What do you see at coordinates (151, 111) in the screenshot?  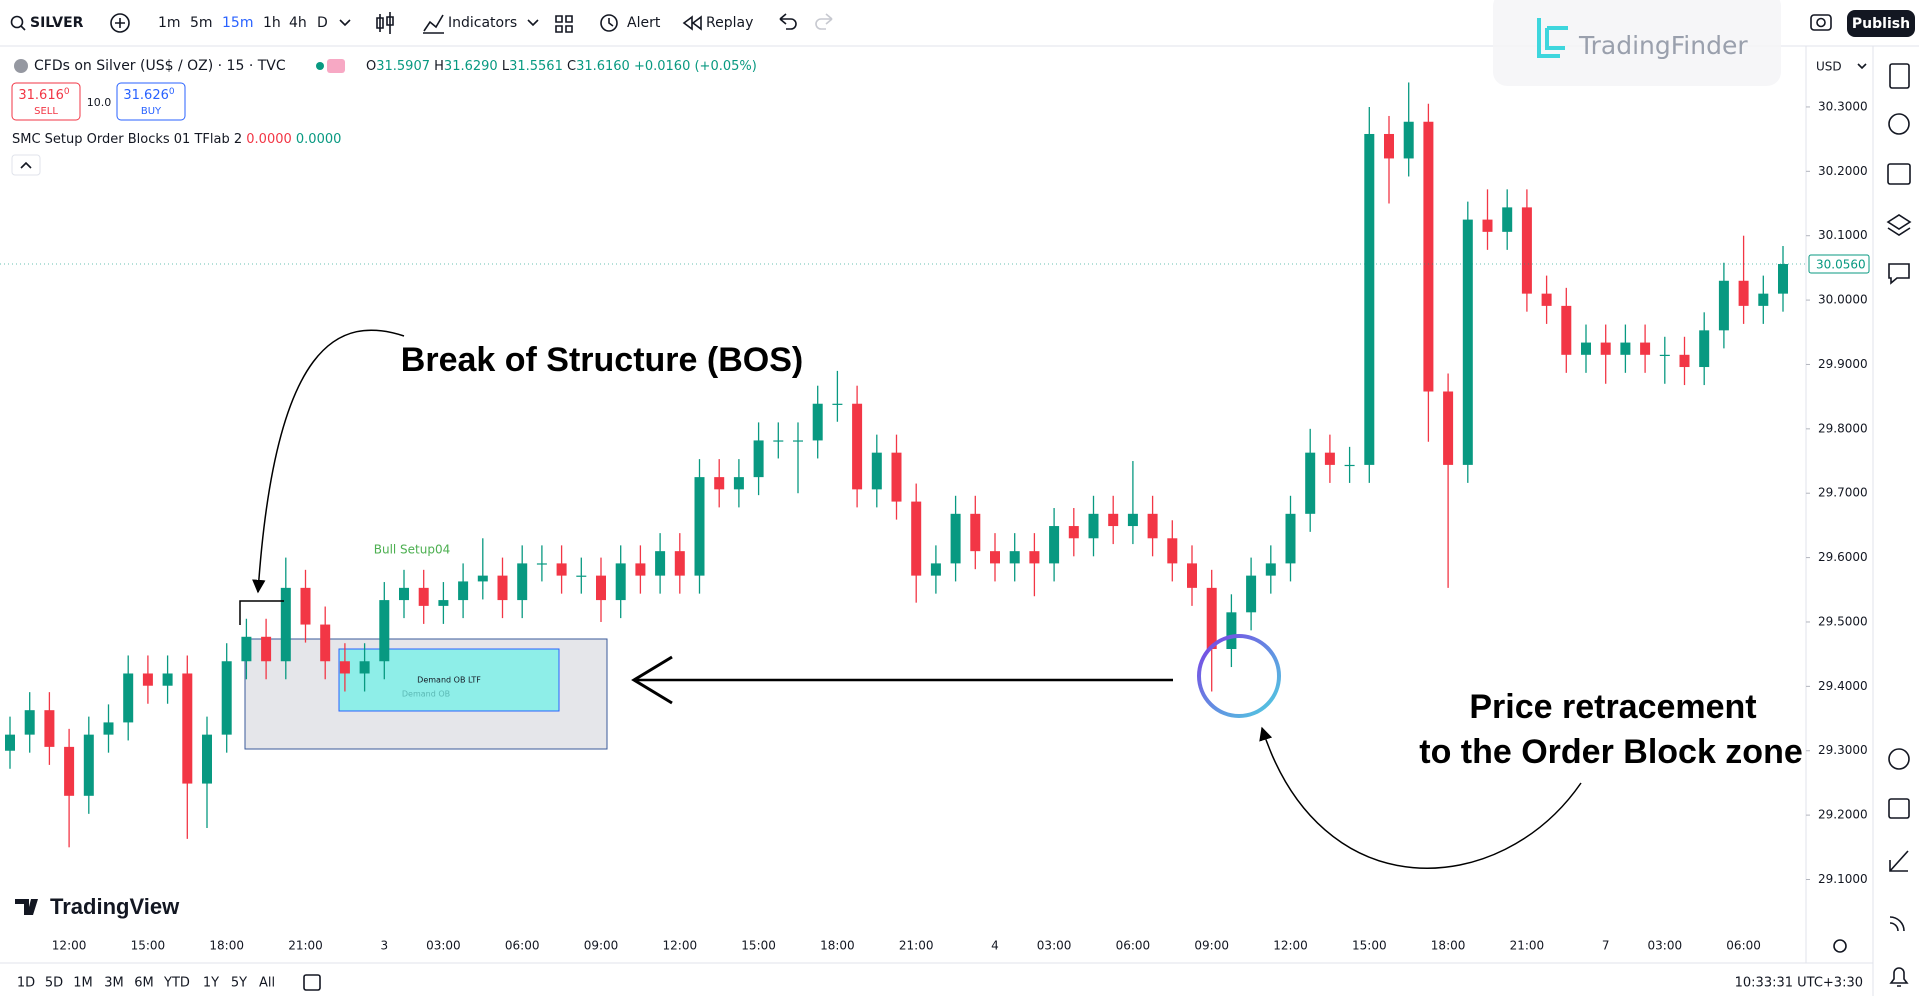 I see `buy-label: BUY` at bounding box center [151, 111].